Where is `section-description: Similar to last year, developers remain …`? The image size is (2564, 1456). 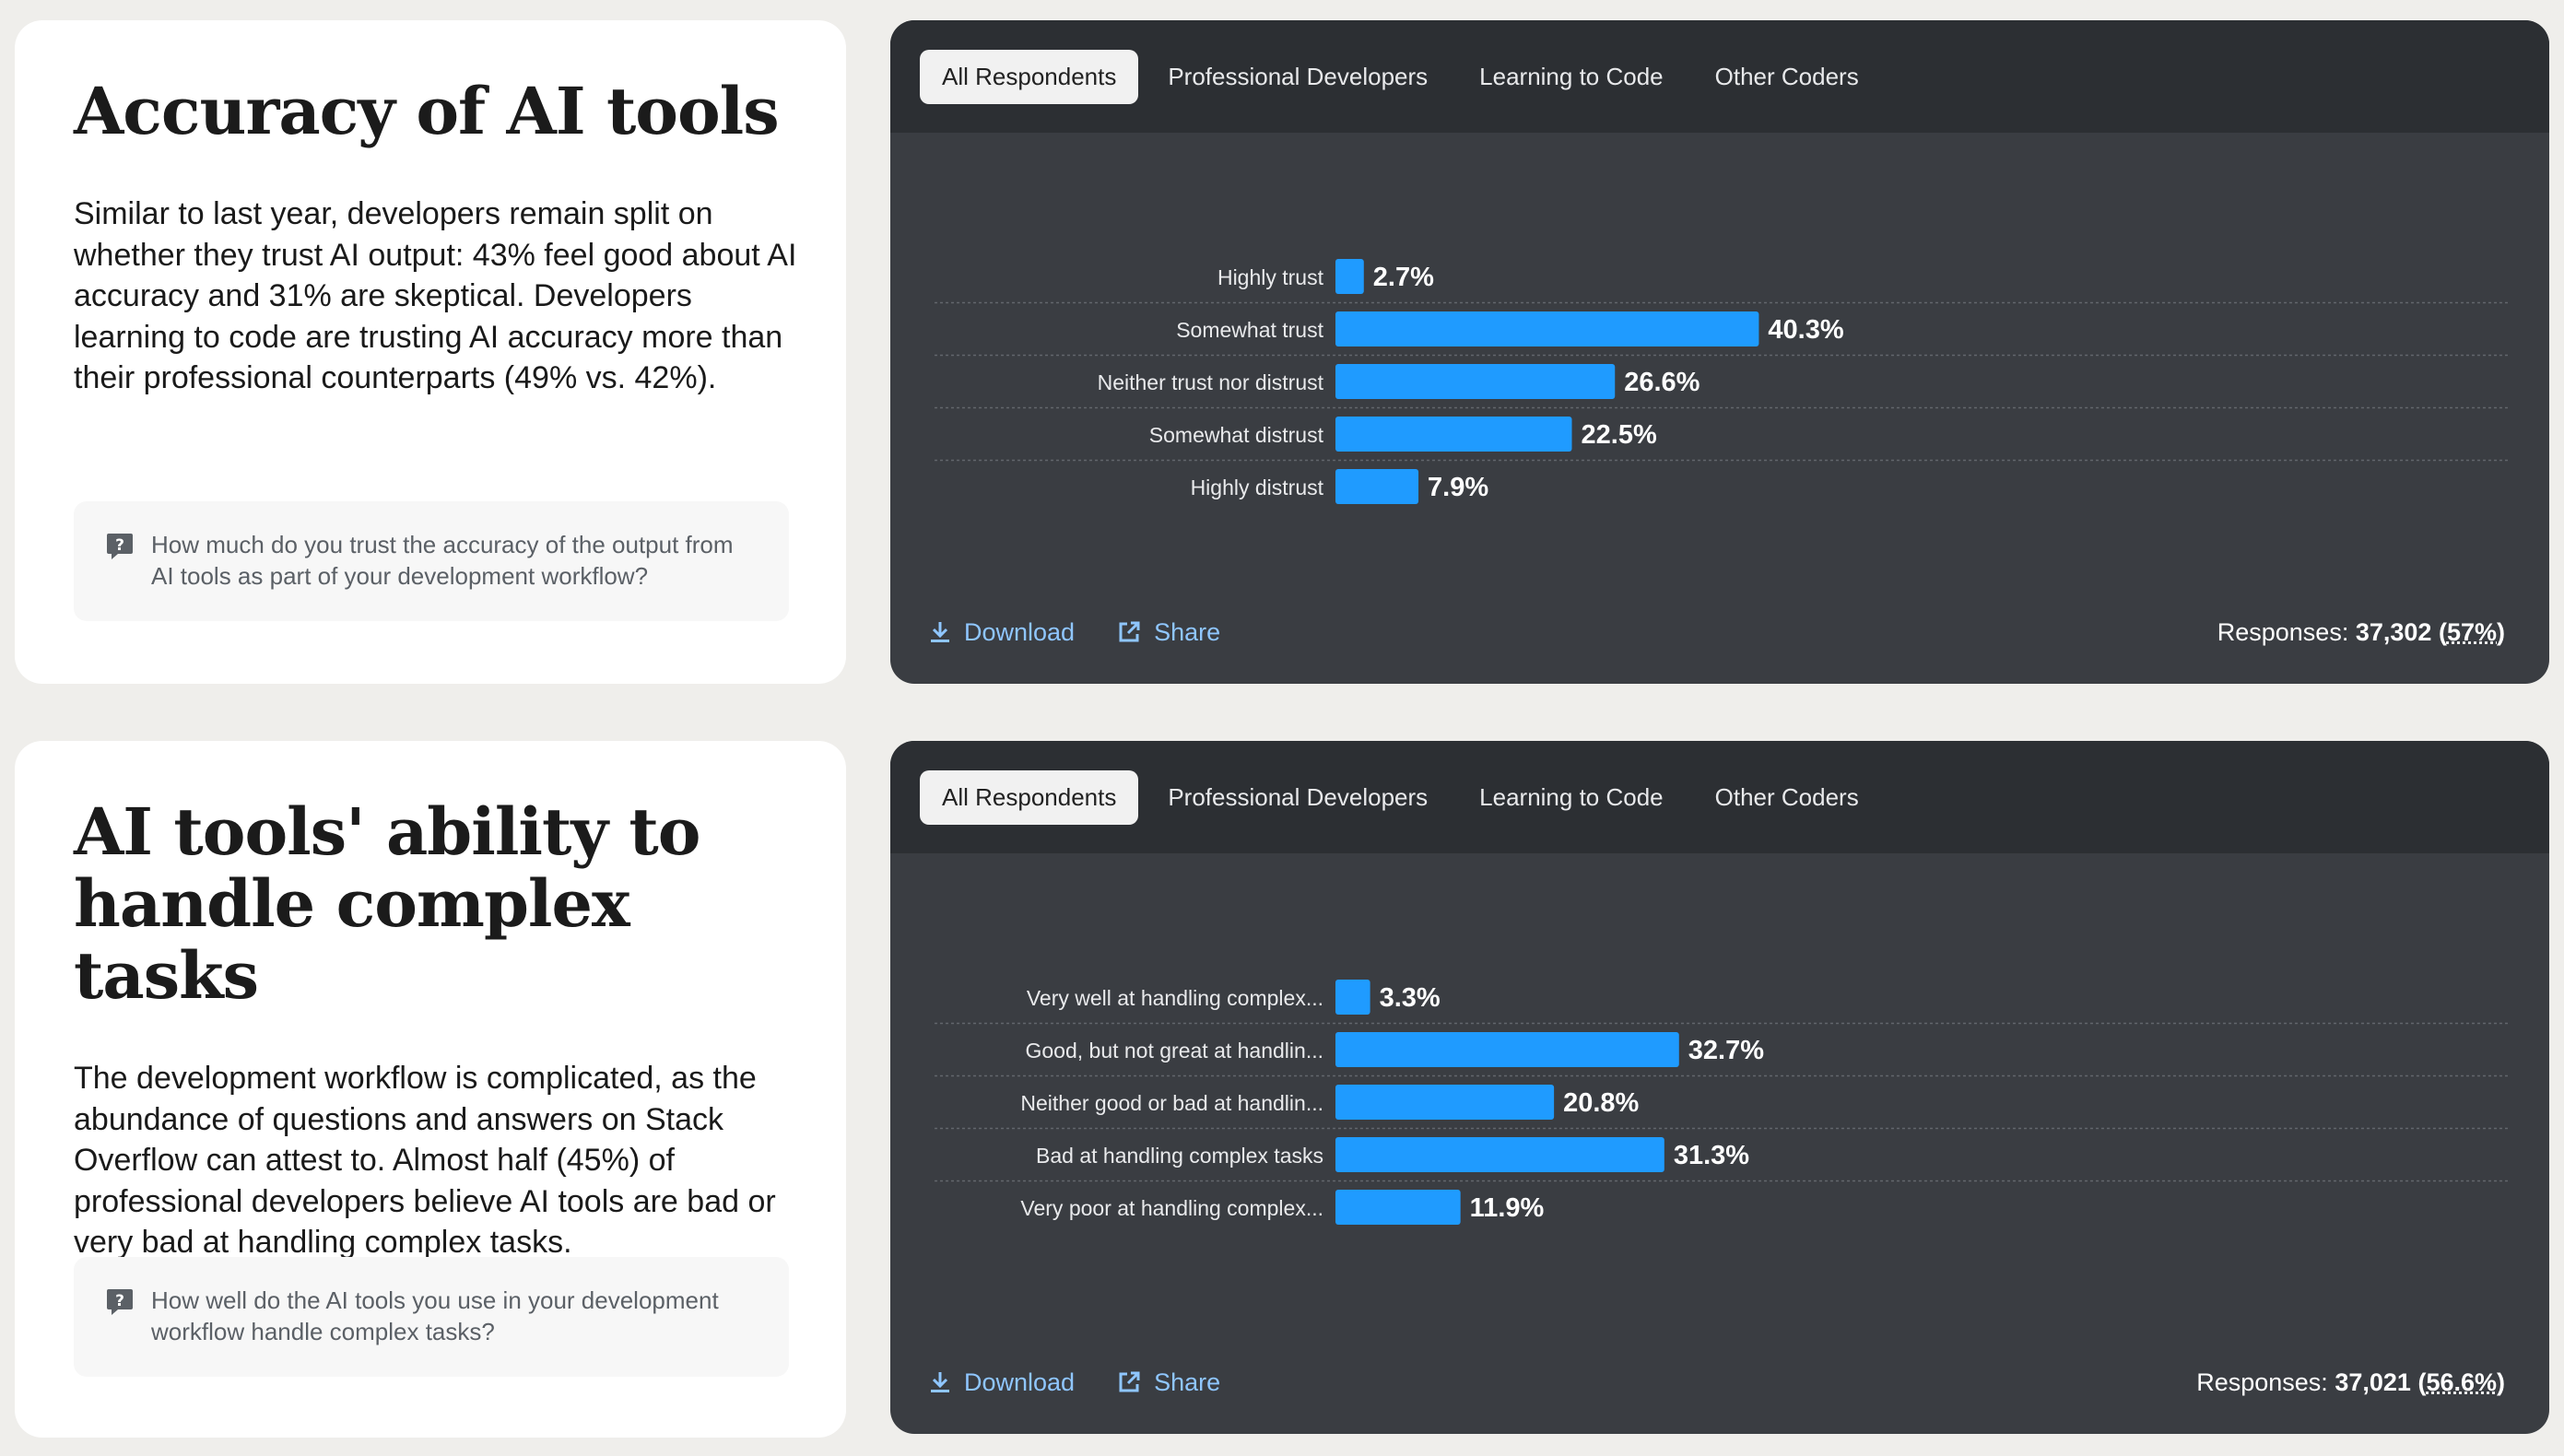 section-description: Similar to last year, developers remain … is located at coordinates (436, 295).